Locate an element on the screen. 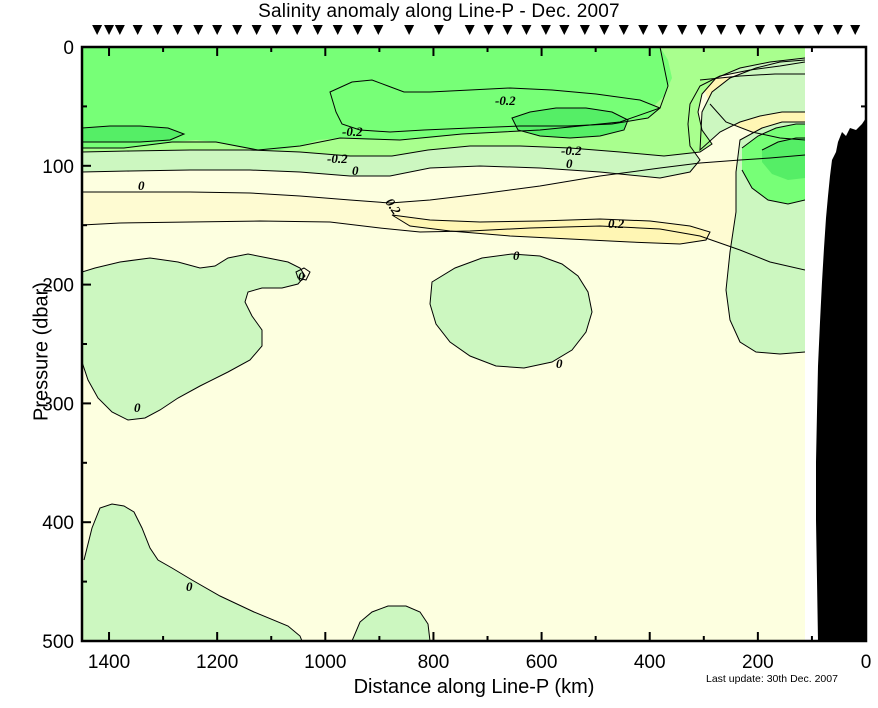  y-axis-tick-labels: 0 100 200 300 400 500 is located at coordinates (58, 345).